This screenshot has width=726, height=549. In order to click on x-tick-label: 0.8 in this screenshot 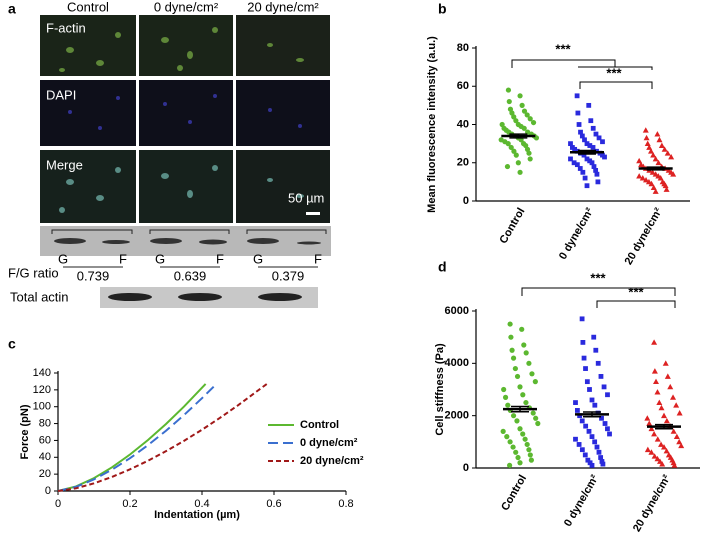, I will do `click(345, 504)`.